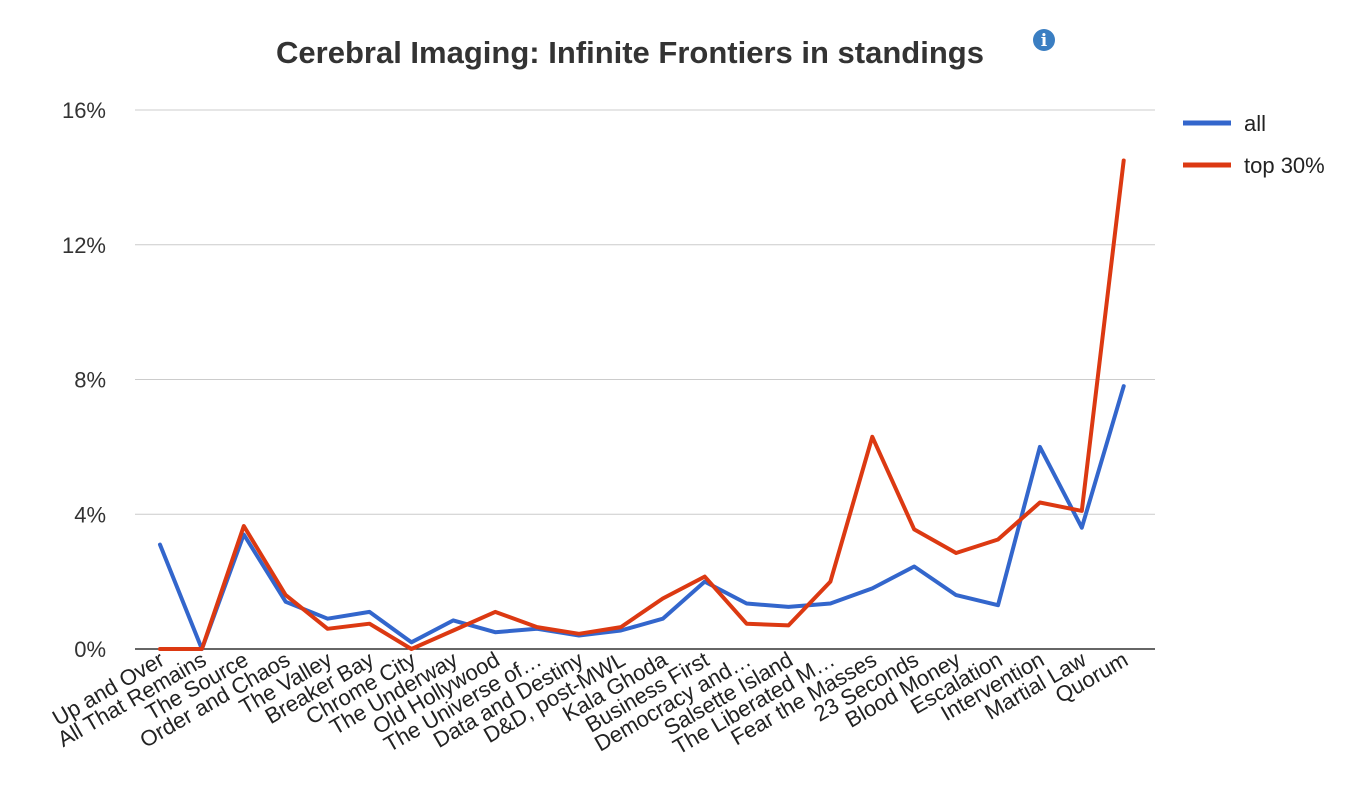 The image size is (1358, 802). What do you see at coordinates (1284, 165) in the screenshot?
I see `legend-label: top 30%` at bounding box center [1284, 165].